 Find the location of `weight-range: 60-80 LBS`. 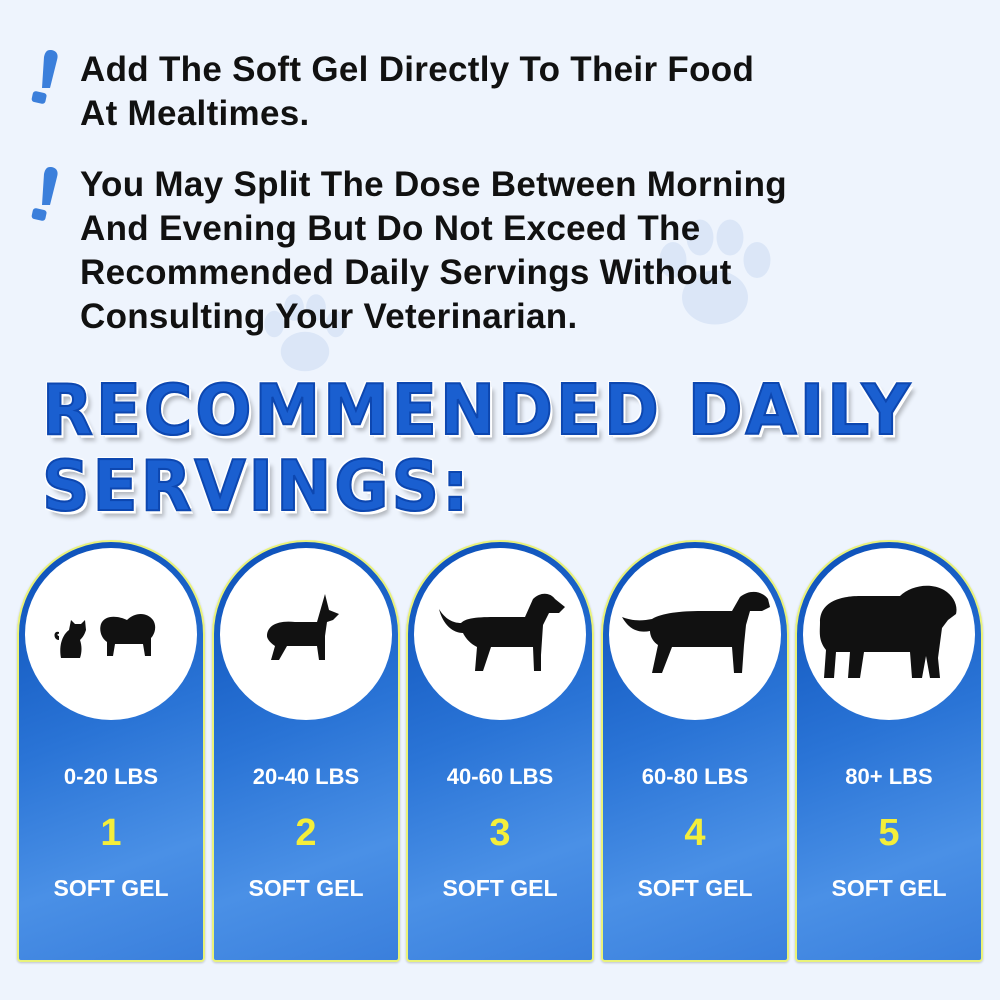

weight-range: 60-80 LBS is located at coordinates (695, 776).